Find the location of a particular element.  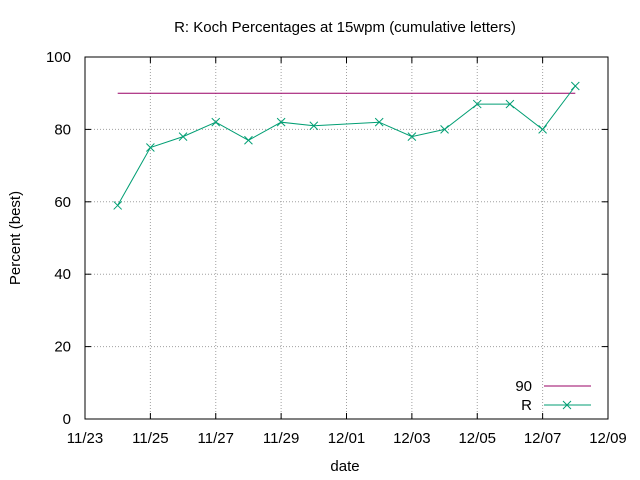

x-tick-label: 11/23 is located at coordinates (85, 438).